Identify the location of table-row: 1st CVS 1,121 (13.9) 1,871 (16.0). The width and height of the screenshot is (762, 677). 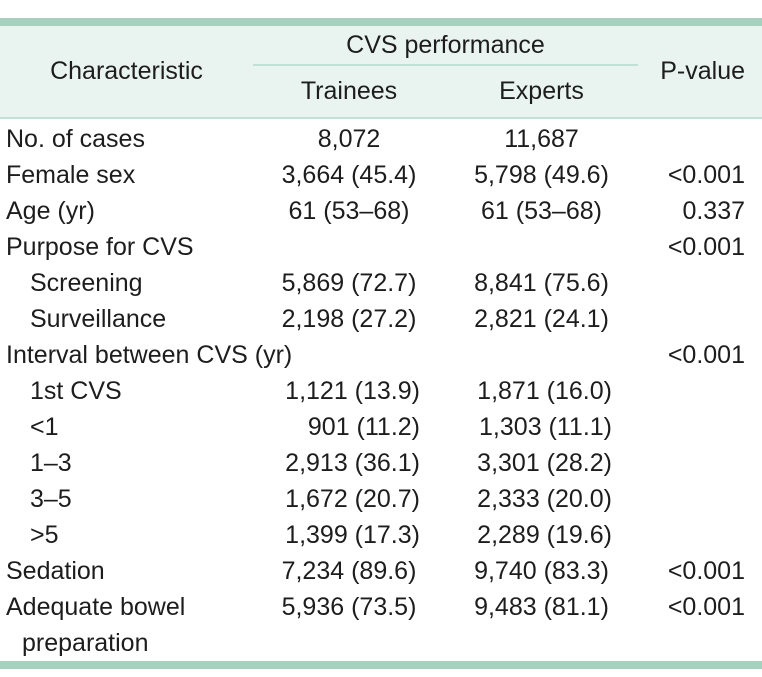
(381, 391).